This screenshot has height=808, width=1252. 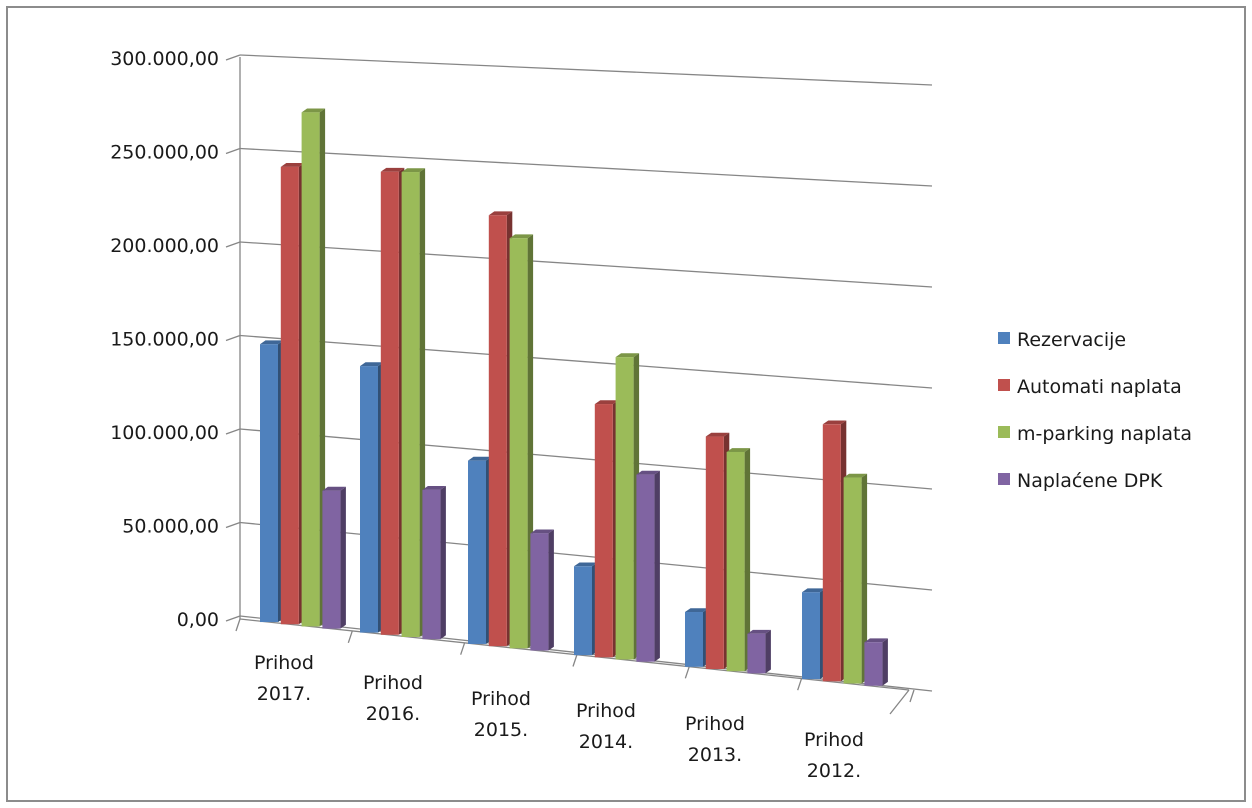 I want to click on legend-label: m-parking naplata, so click(x=1104, y=434).